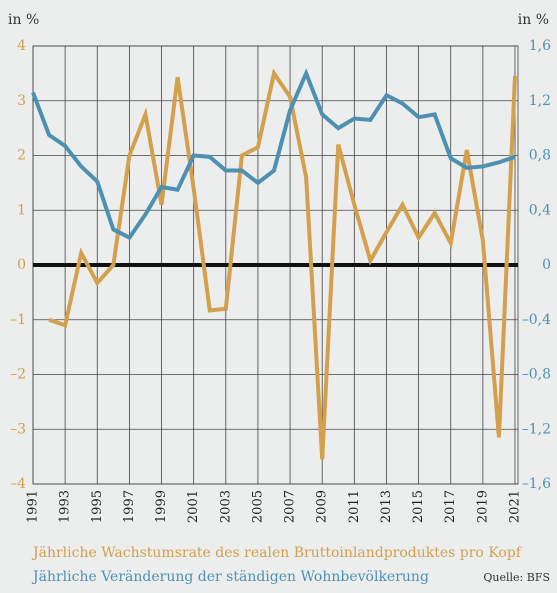 This screenshot has width=557, height=593. What do you see at coordinates (97, 506) in the screenshot?
I see `x-tick-label: 1995` at bounding box center [97, 506].